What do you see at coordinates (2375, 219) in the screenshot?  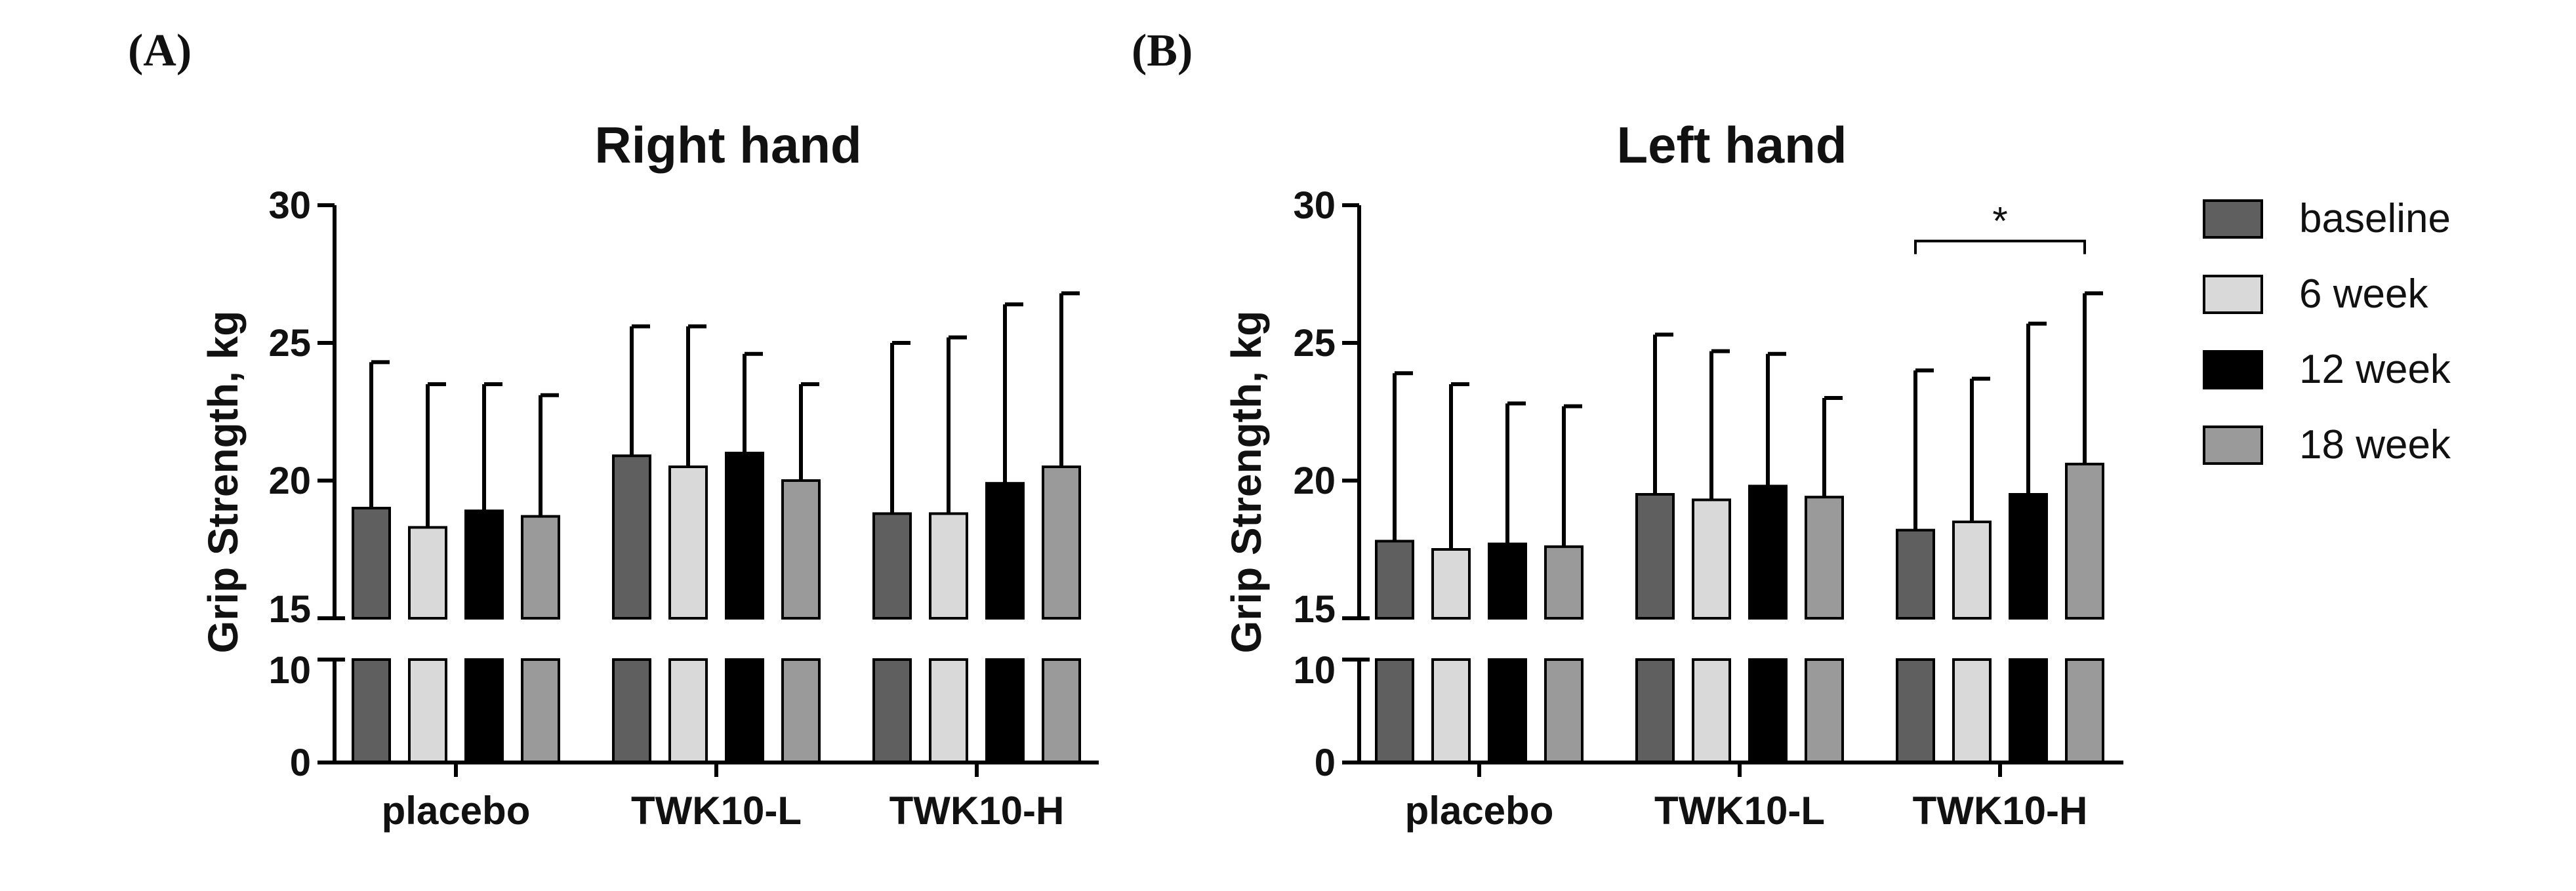 I see `legend-label-baseline: baseline` at bounding box center [2375, 219].